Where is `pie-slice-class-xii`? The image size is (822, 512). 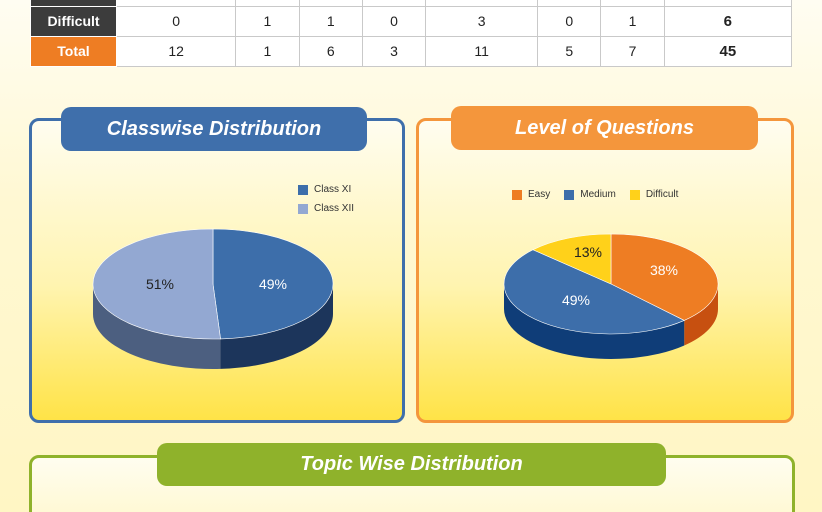 pie-slice-class-xii is located at coordinates (156, 284).